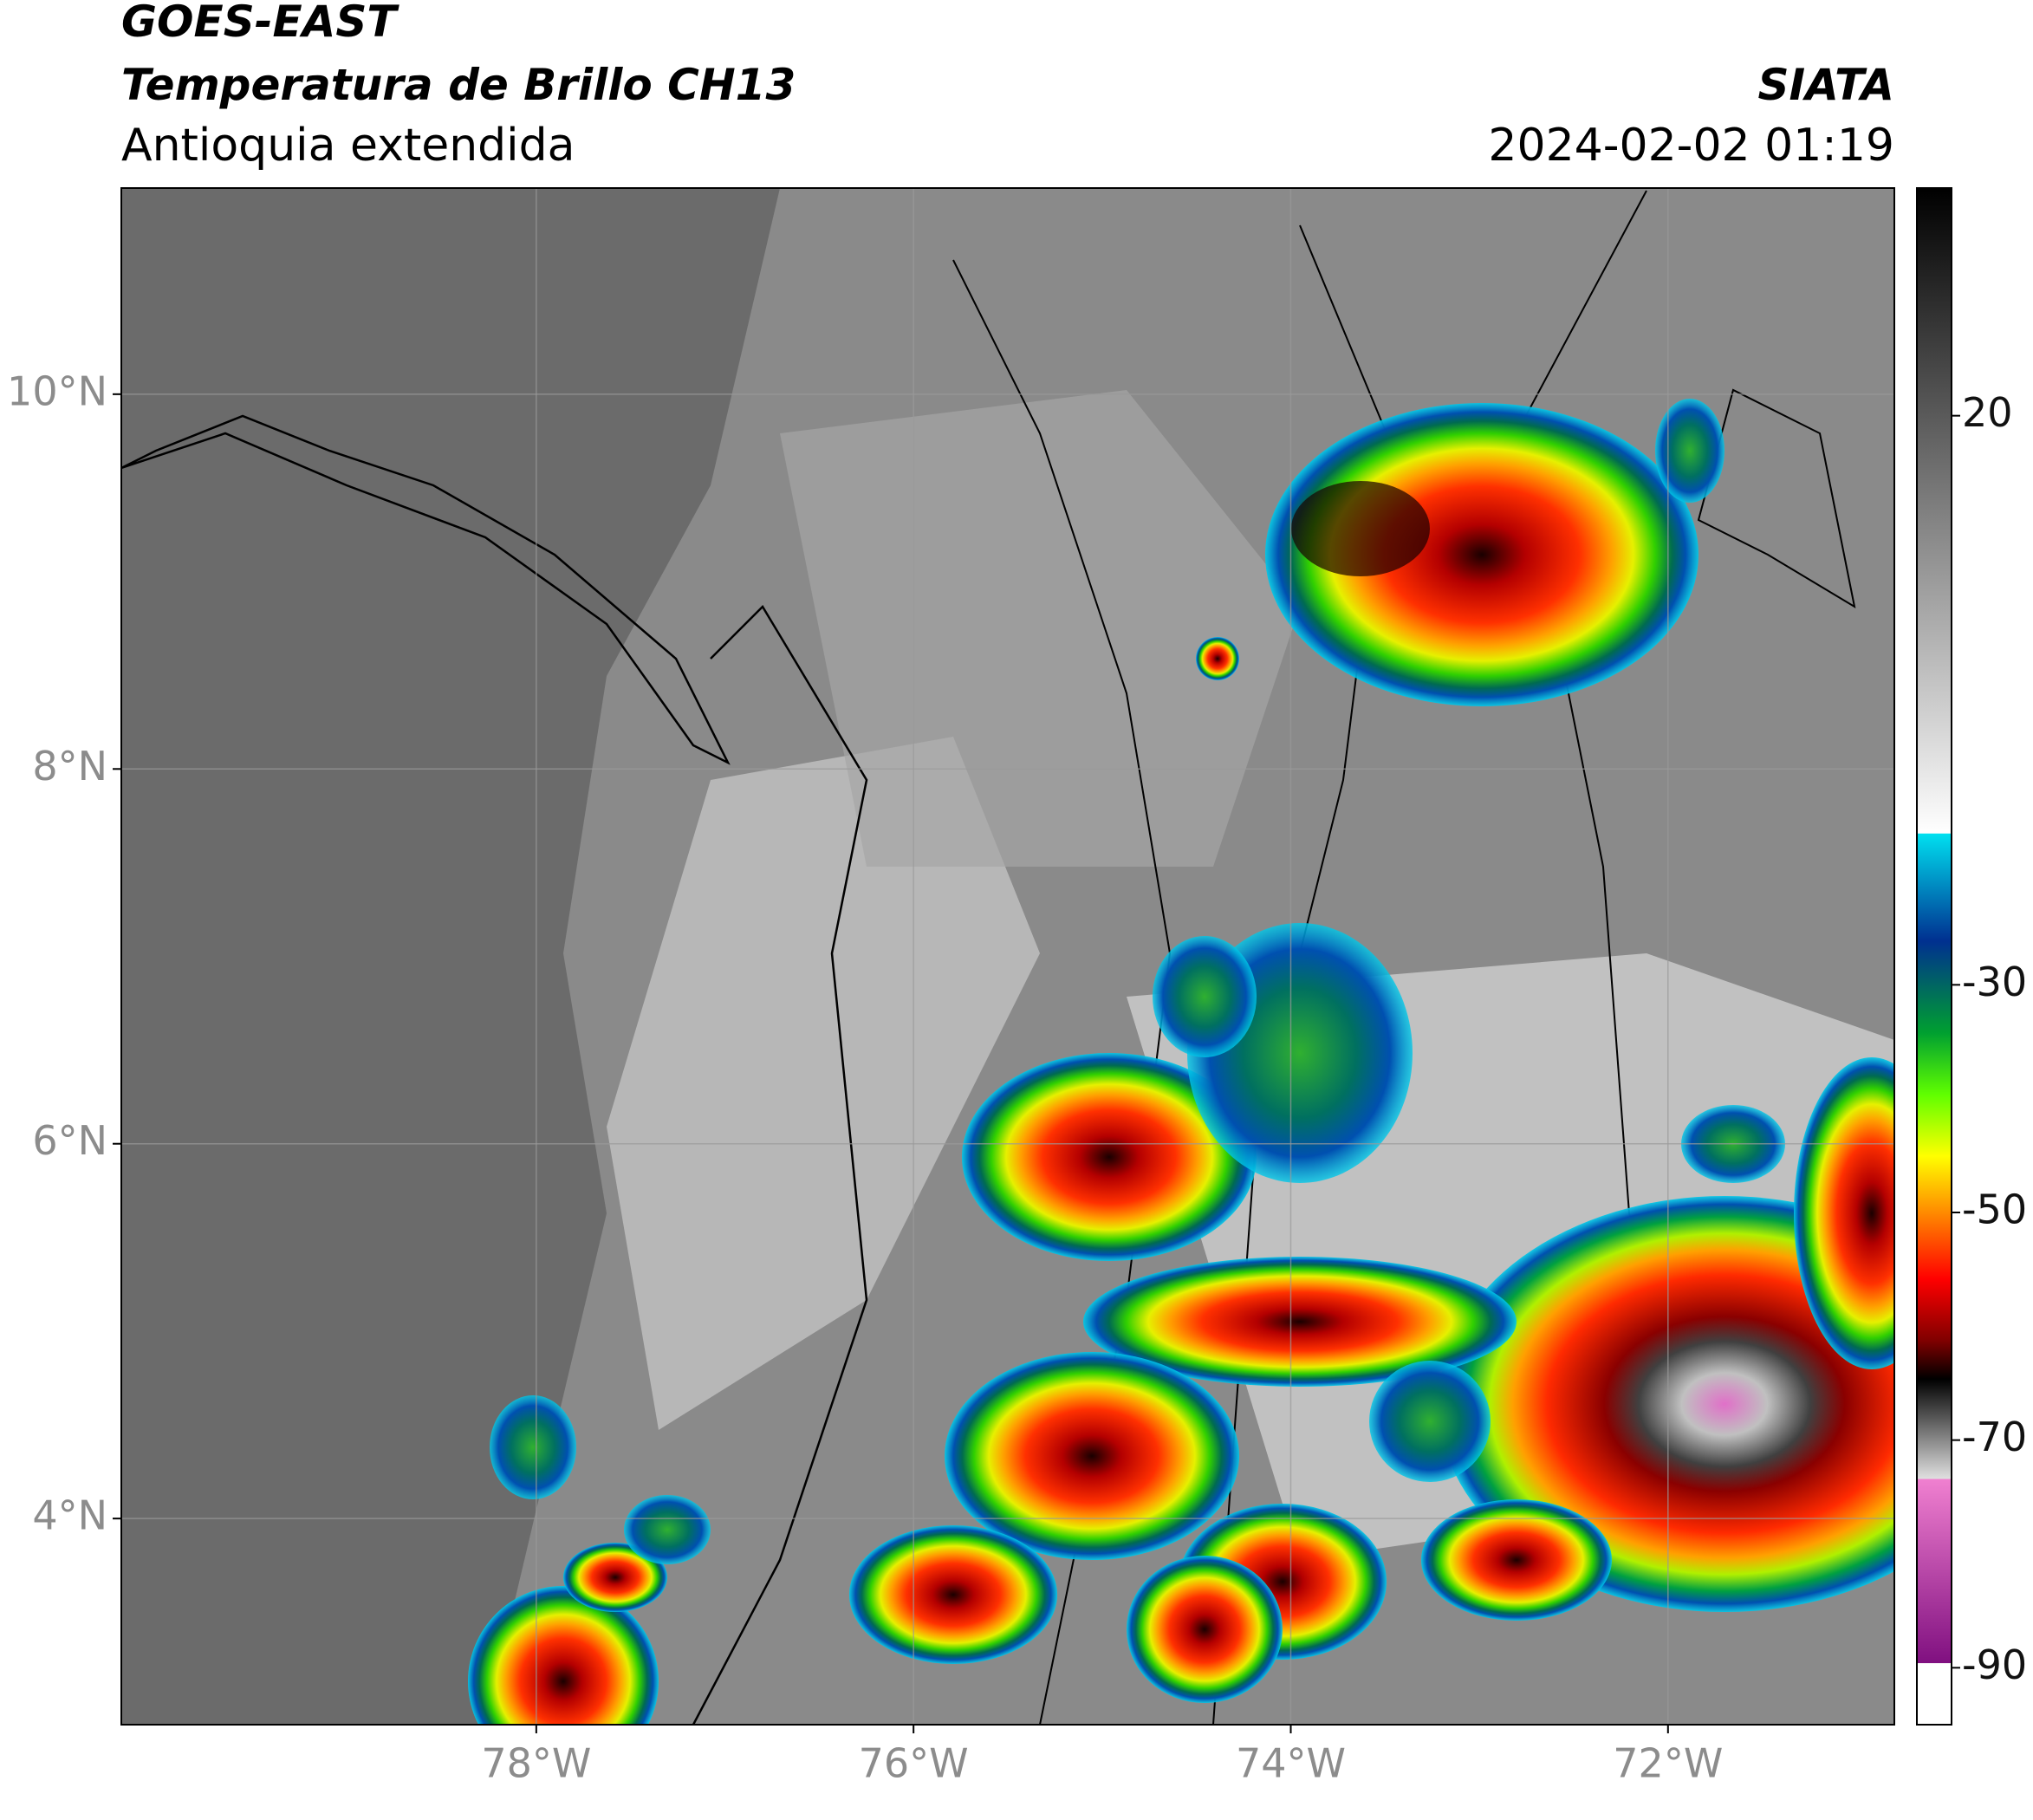  What do you see at coordinates (1994, 1437) in the screenshot?
I see `colorbar-tick-label: -70` at bounding box center [1994, 1437].